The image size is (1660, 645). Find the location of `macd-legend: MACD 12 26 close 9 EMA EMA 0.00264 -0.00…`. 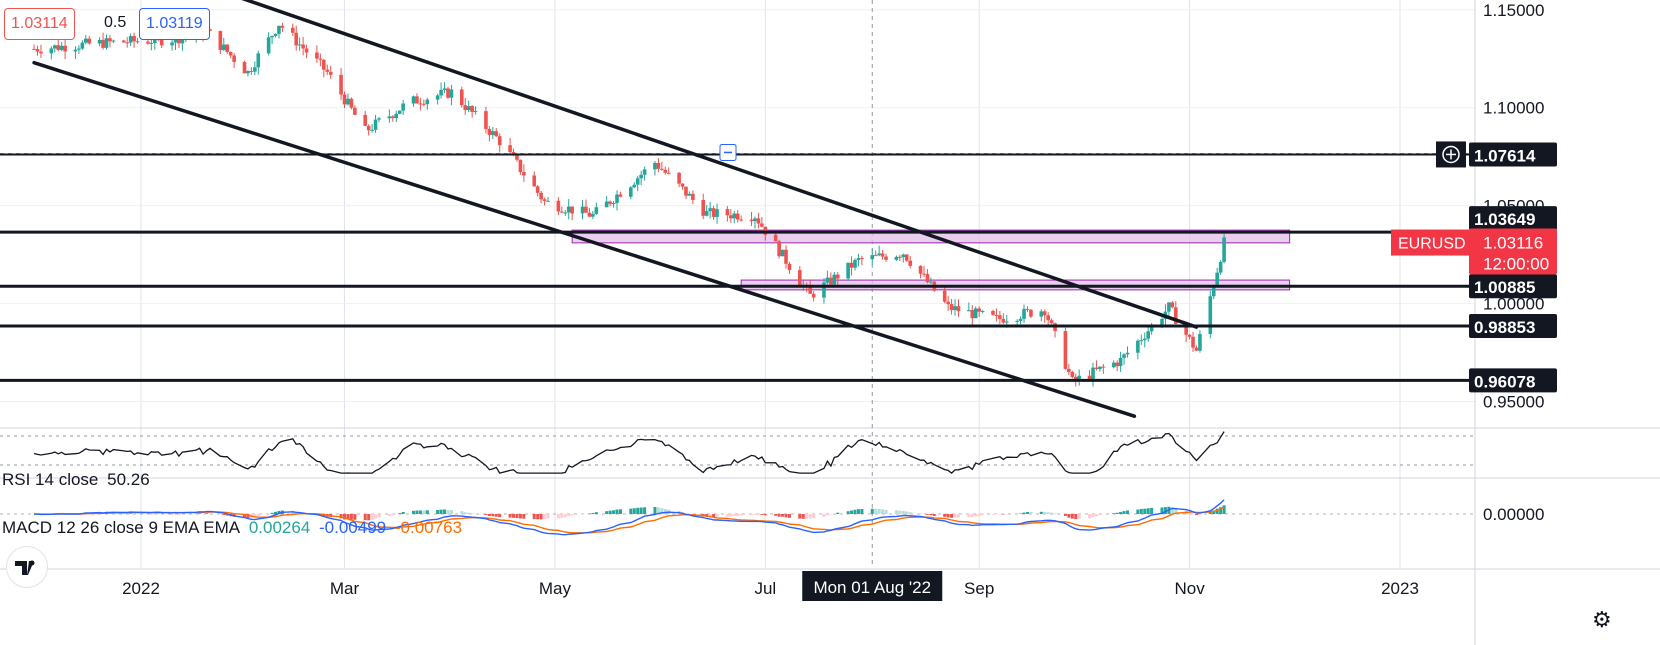

macd-legend: MACD 12 26 close 9 EMA EMA 0.00264 -0.00… is located at coordinates (234, 528).